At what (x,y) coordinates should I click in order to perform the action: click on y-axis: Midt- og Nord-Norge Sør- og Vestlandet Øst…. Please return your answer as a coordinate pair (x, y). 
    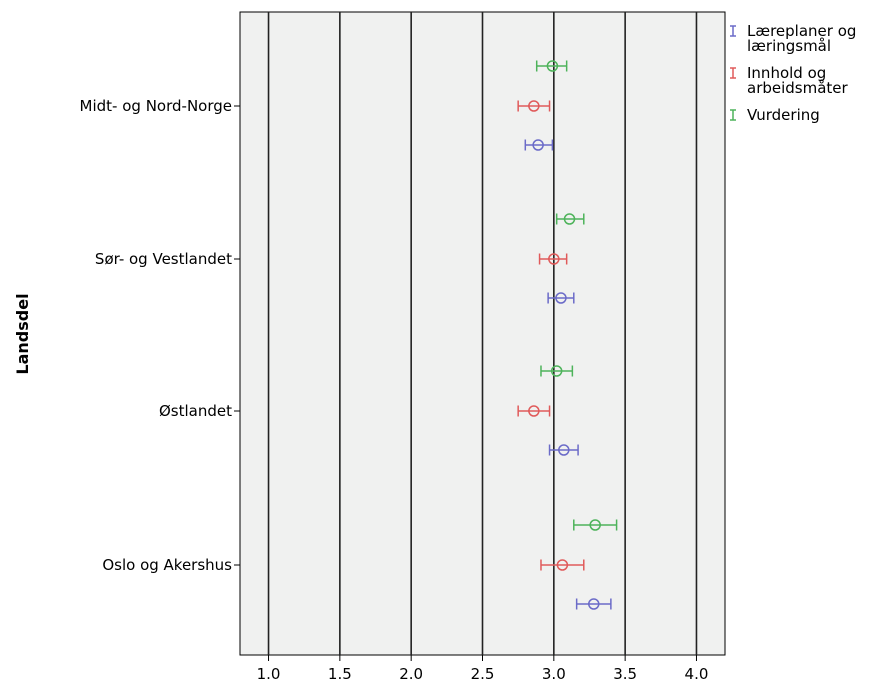
    Looking at the image, I should click on (160, 335).